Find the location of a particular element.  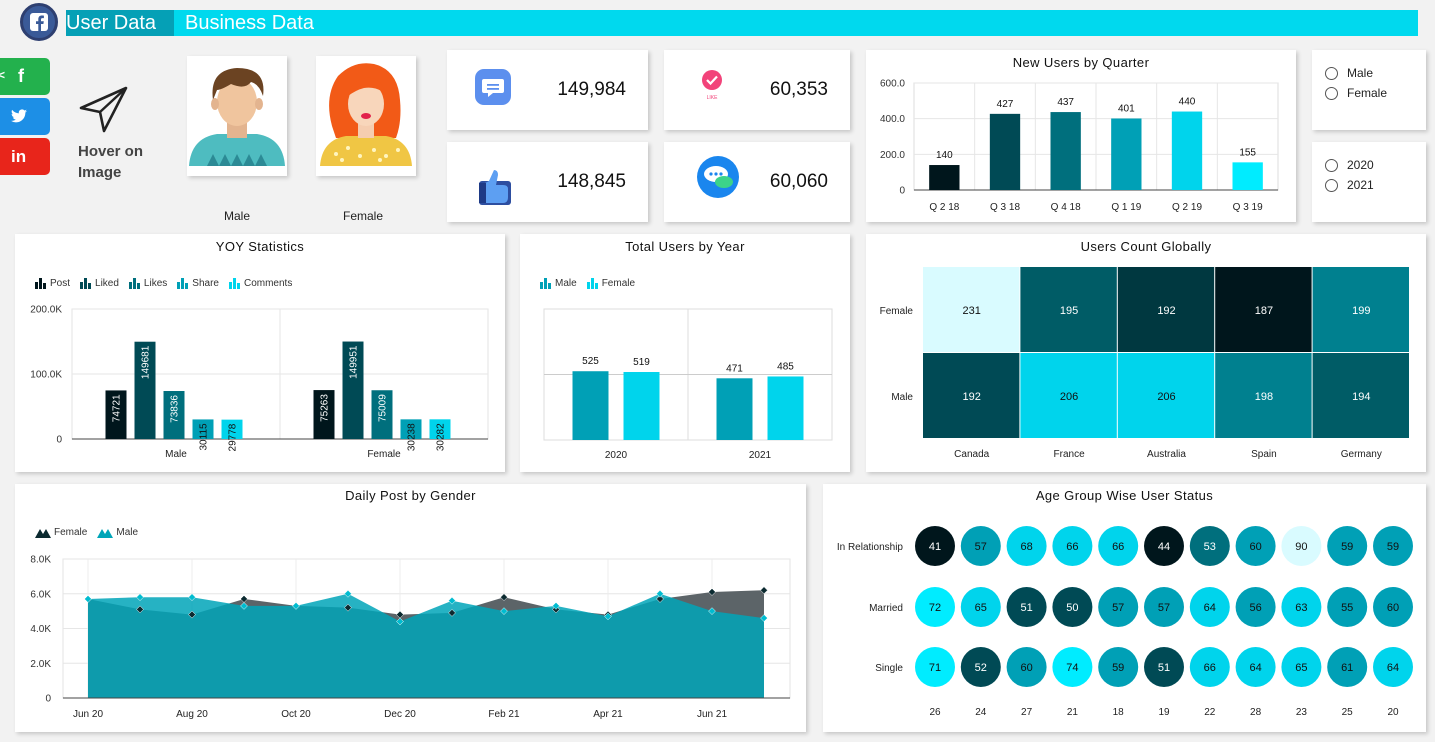

twitter-button is located at coordinates (25, 116).